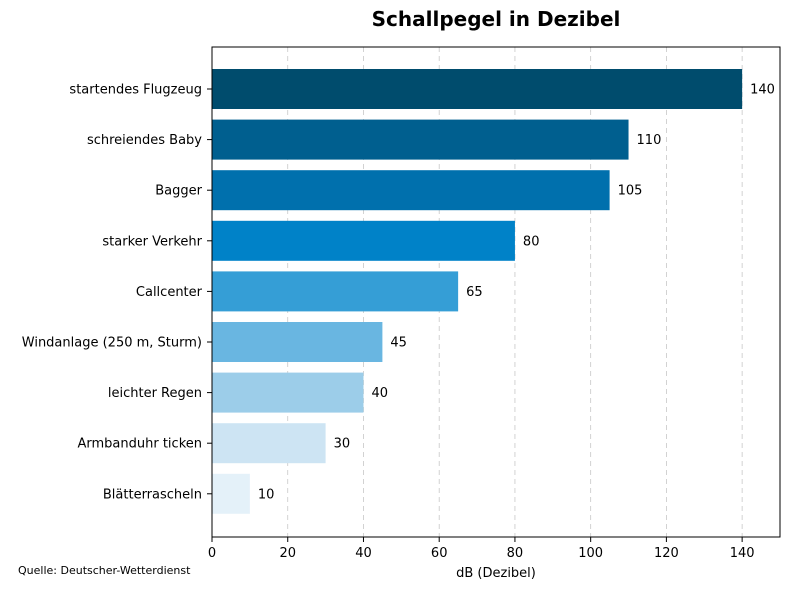 The image size is (790, 590). Describe the element at coordinates (590, 553) in the screenshot. I see `x-tick-label: 100` at that location.